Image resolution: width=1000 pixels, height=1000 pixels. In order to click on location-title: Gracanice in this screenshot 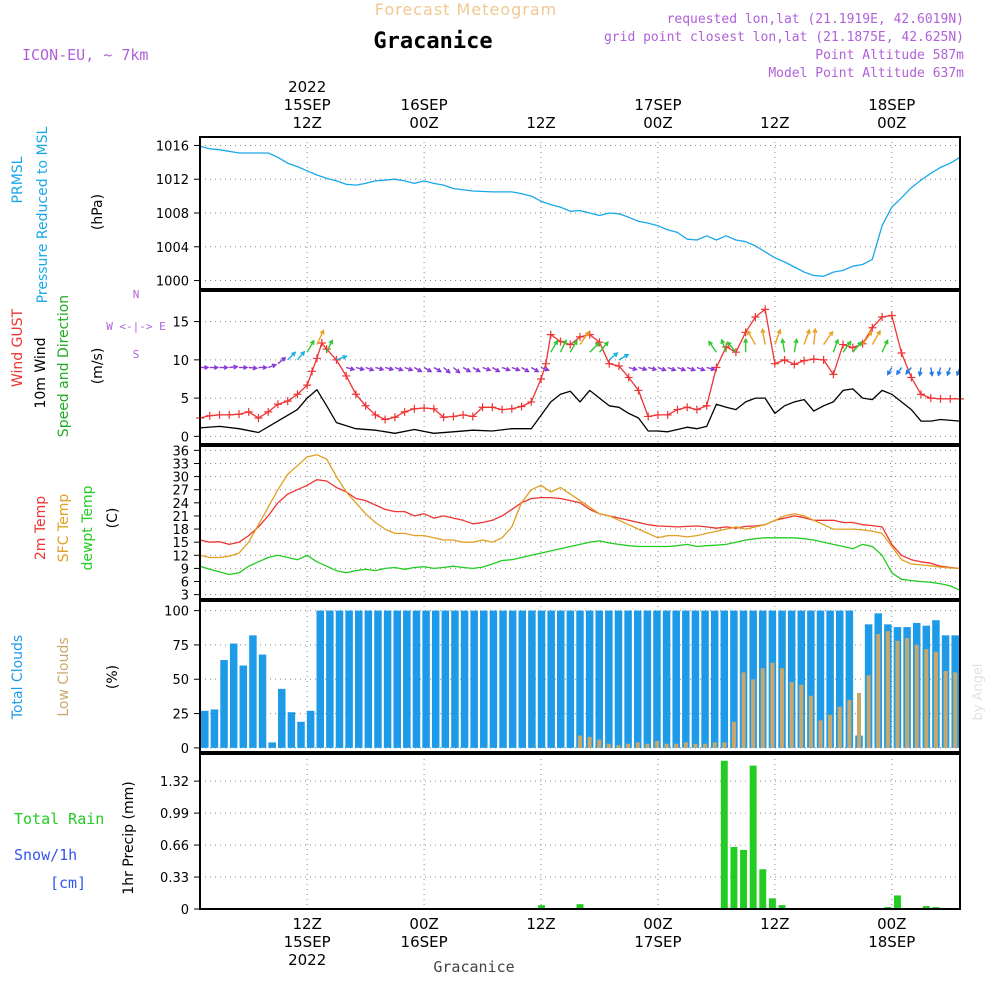, I will do `click(432, 41)`.